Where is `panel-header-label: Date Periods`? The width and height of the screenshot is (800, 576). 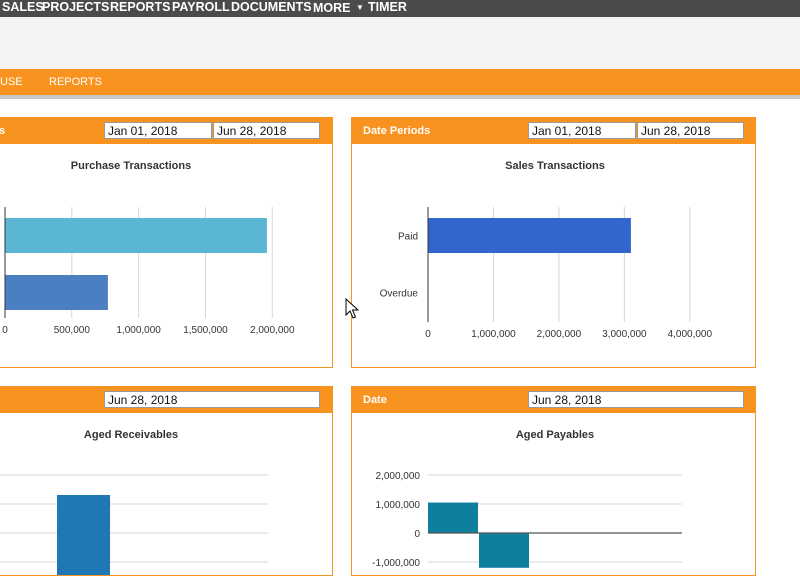 panel-header-label: Date Periods is located at coordinates (397, 131).